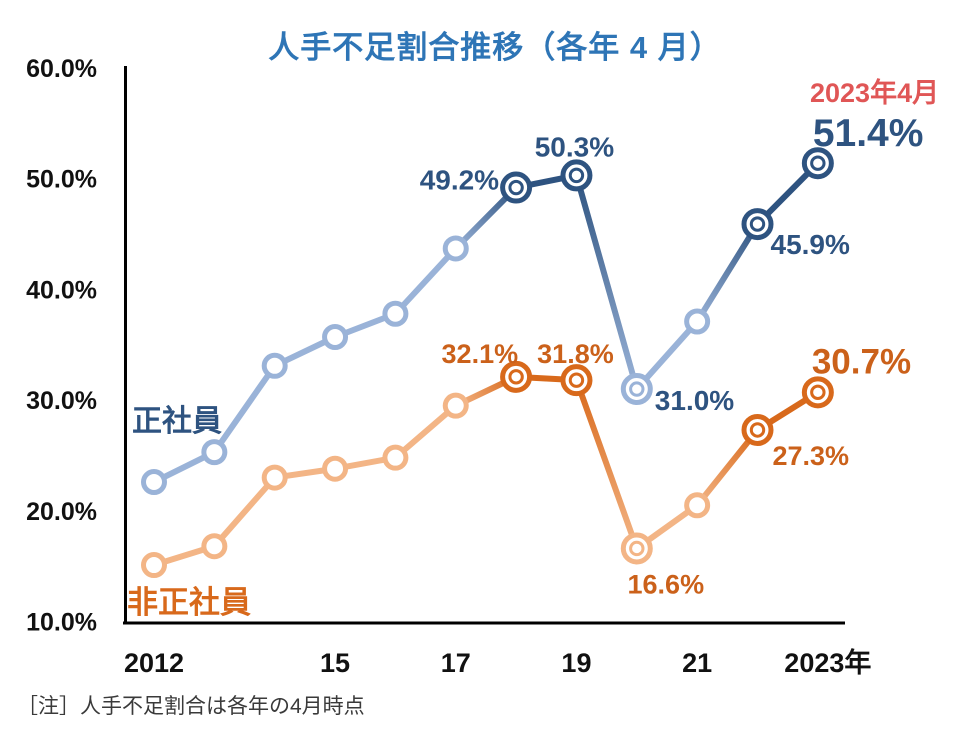 The height and width of the screenshot is (740, 964). I want to click on x-tick-label-2019: 19, so click(576, 663).